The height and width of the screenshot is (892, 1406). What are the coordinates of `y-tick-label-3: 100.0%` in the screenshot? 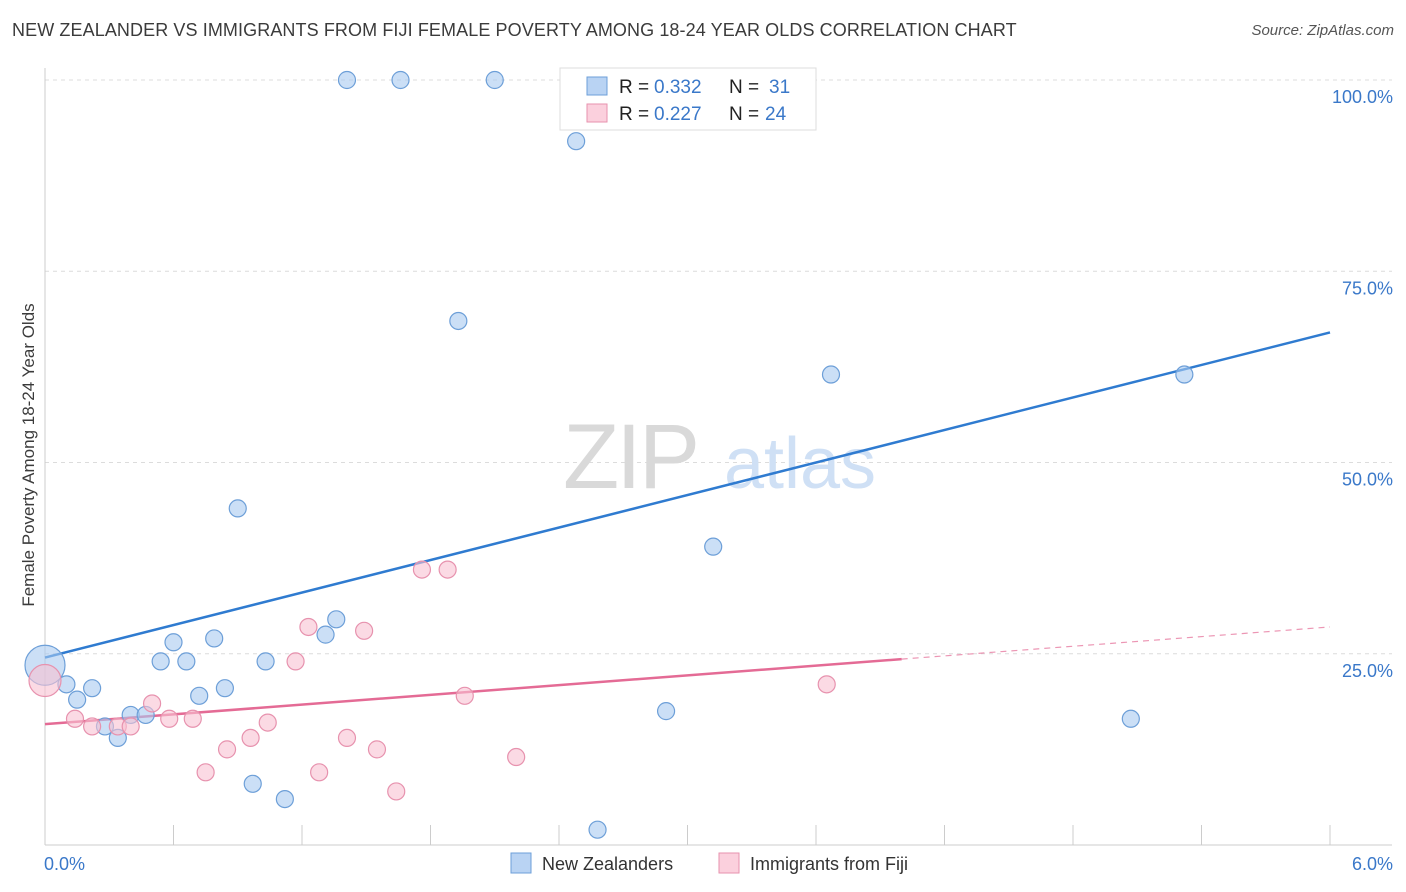 It's located at (1362, 97).